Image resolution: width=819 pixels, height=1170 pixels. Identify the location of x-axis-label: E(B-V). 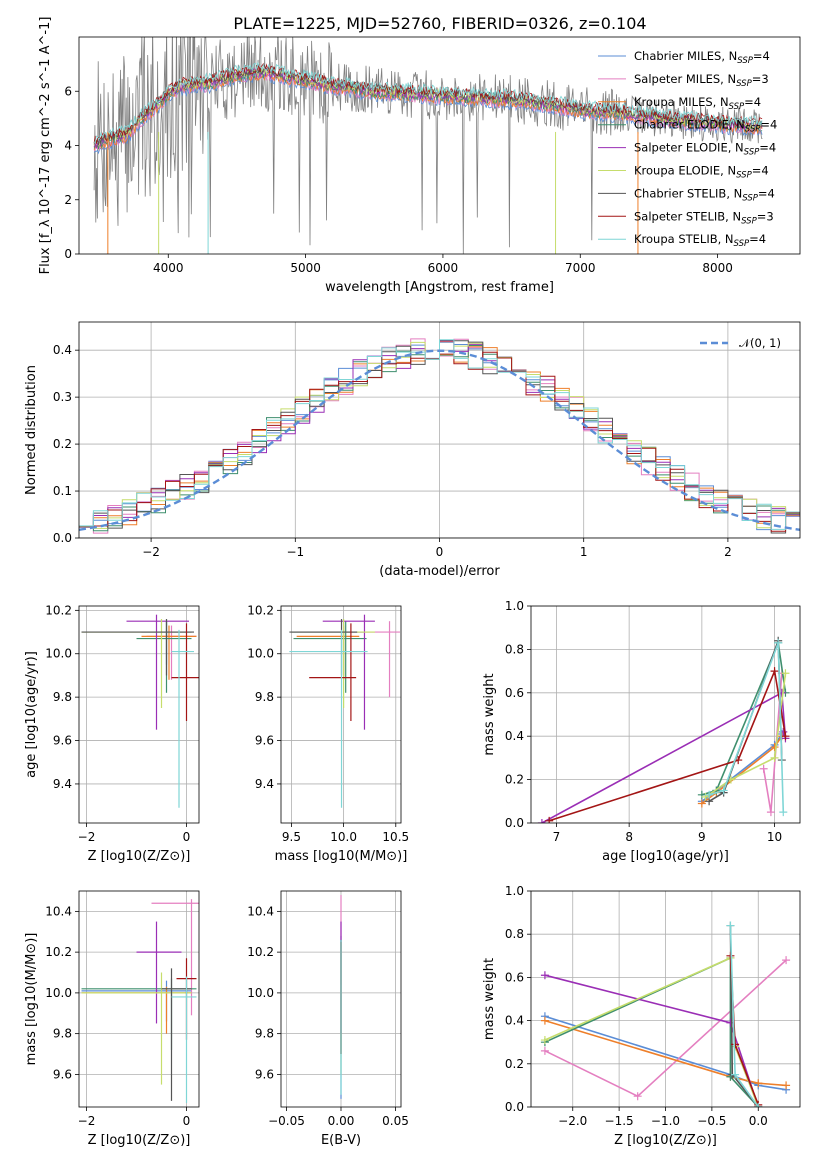
(341, 1140).